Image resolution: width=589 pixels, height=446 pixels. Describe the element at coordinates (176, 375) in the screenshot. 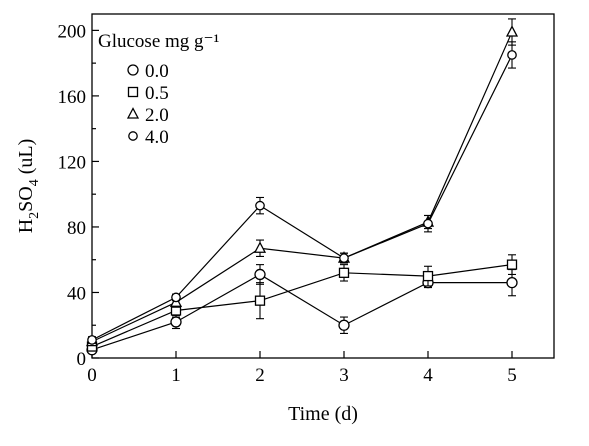

I see `x-tick-label: 1` at that location.